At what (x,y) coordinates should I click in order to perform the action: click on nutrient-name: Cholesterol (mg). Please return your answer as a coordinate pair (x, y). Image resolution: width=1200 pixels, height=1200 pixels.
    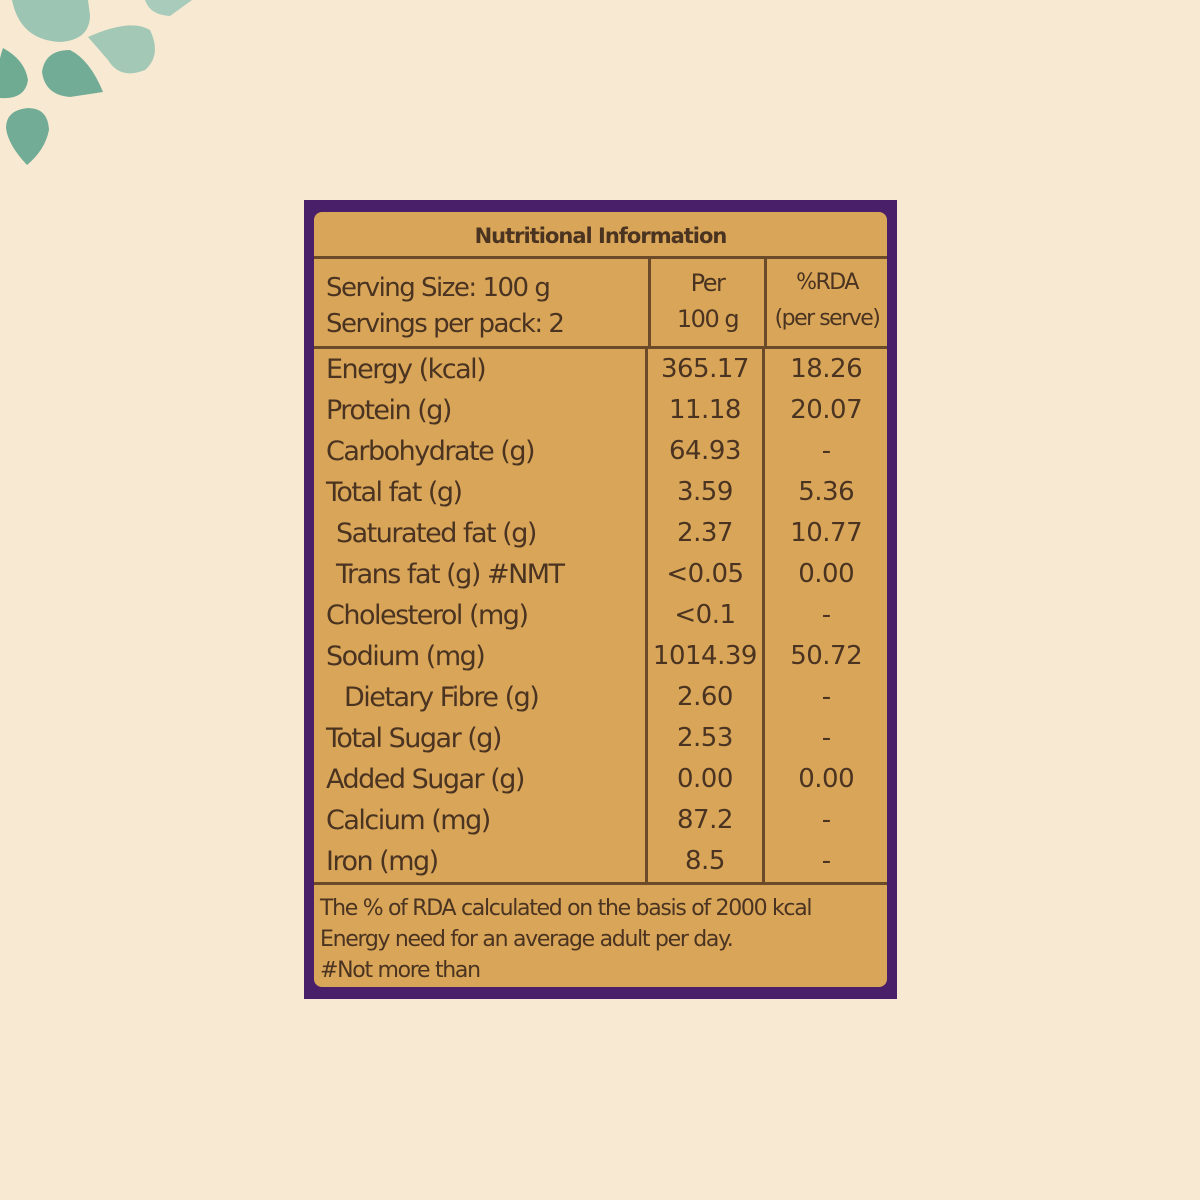
    Looking at the image, I should click on (427, 615).